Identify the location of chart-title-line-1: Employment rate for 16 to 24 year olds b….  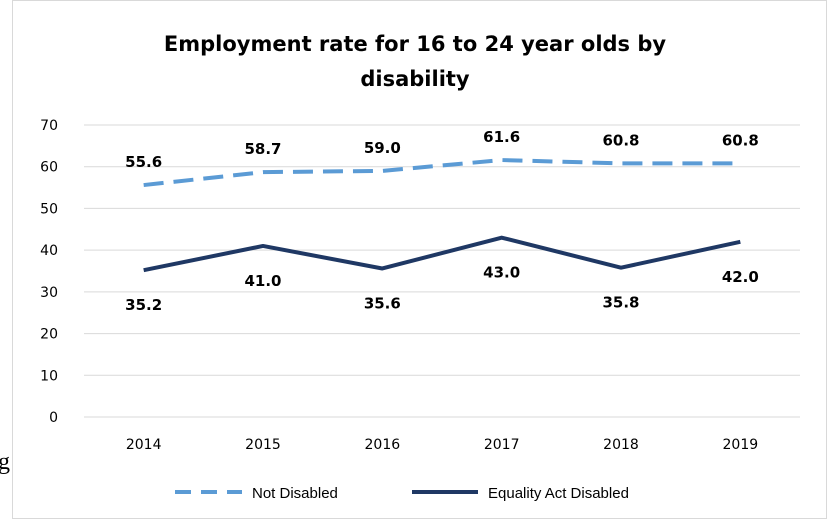
(415, 44).